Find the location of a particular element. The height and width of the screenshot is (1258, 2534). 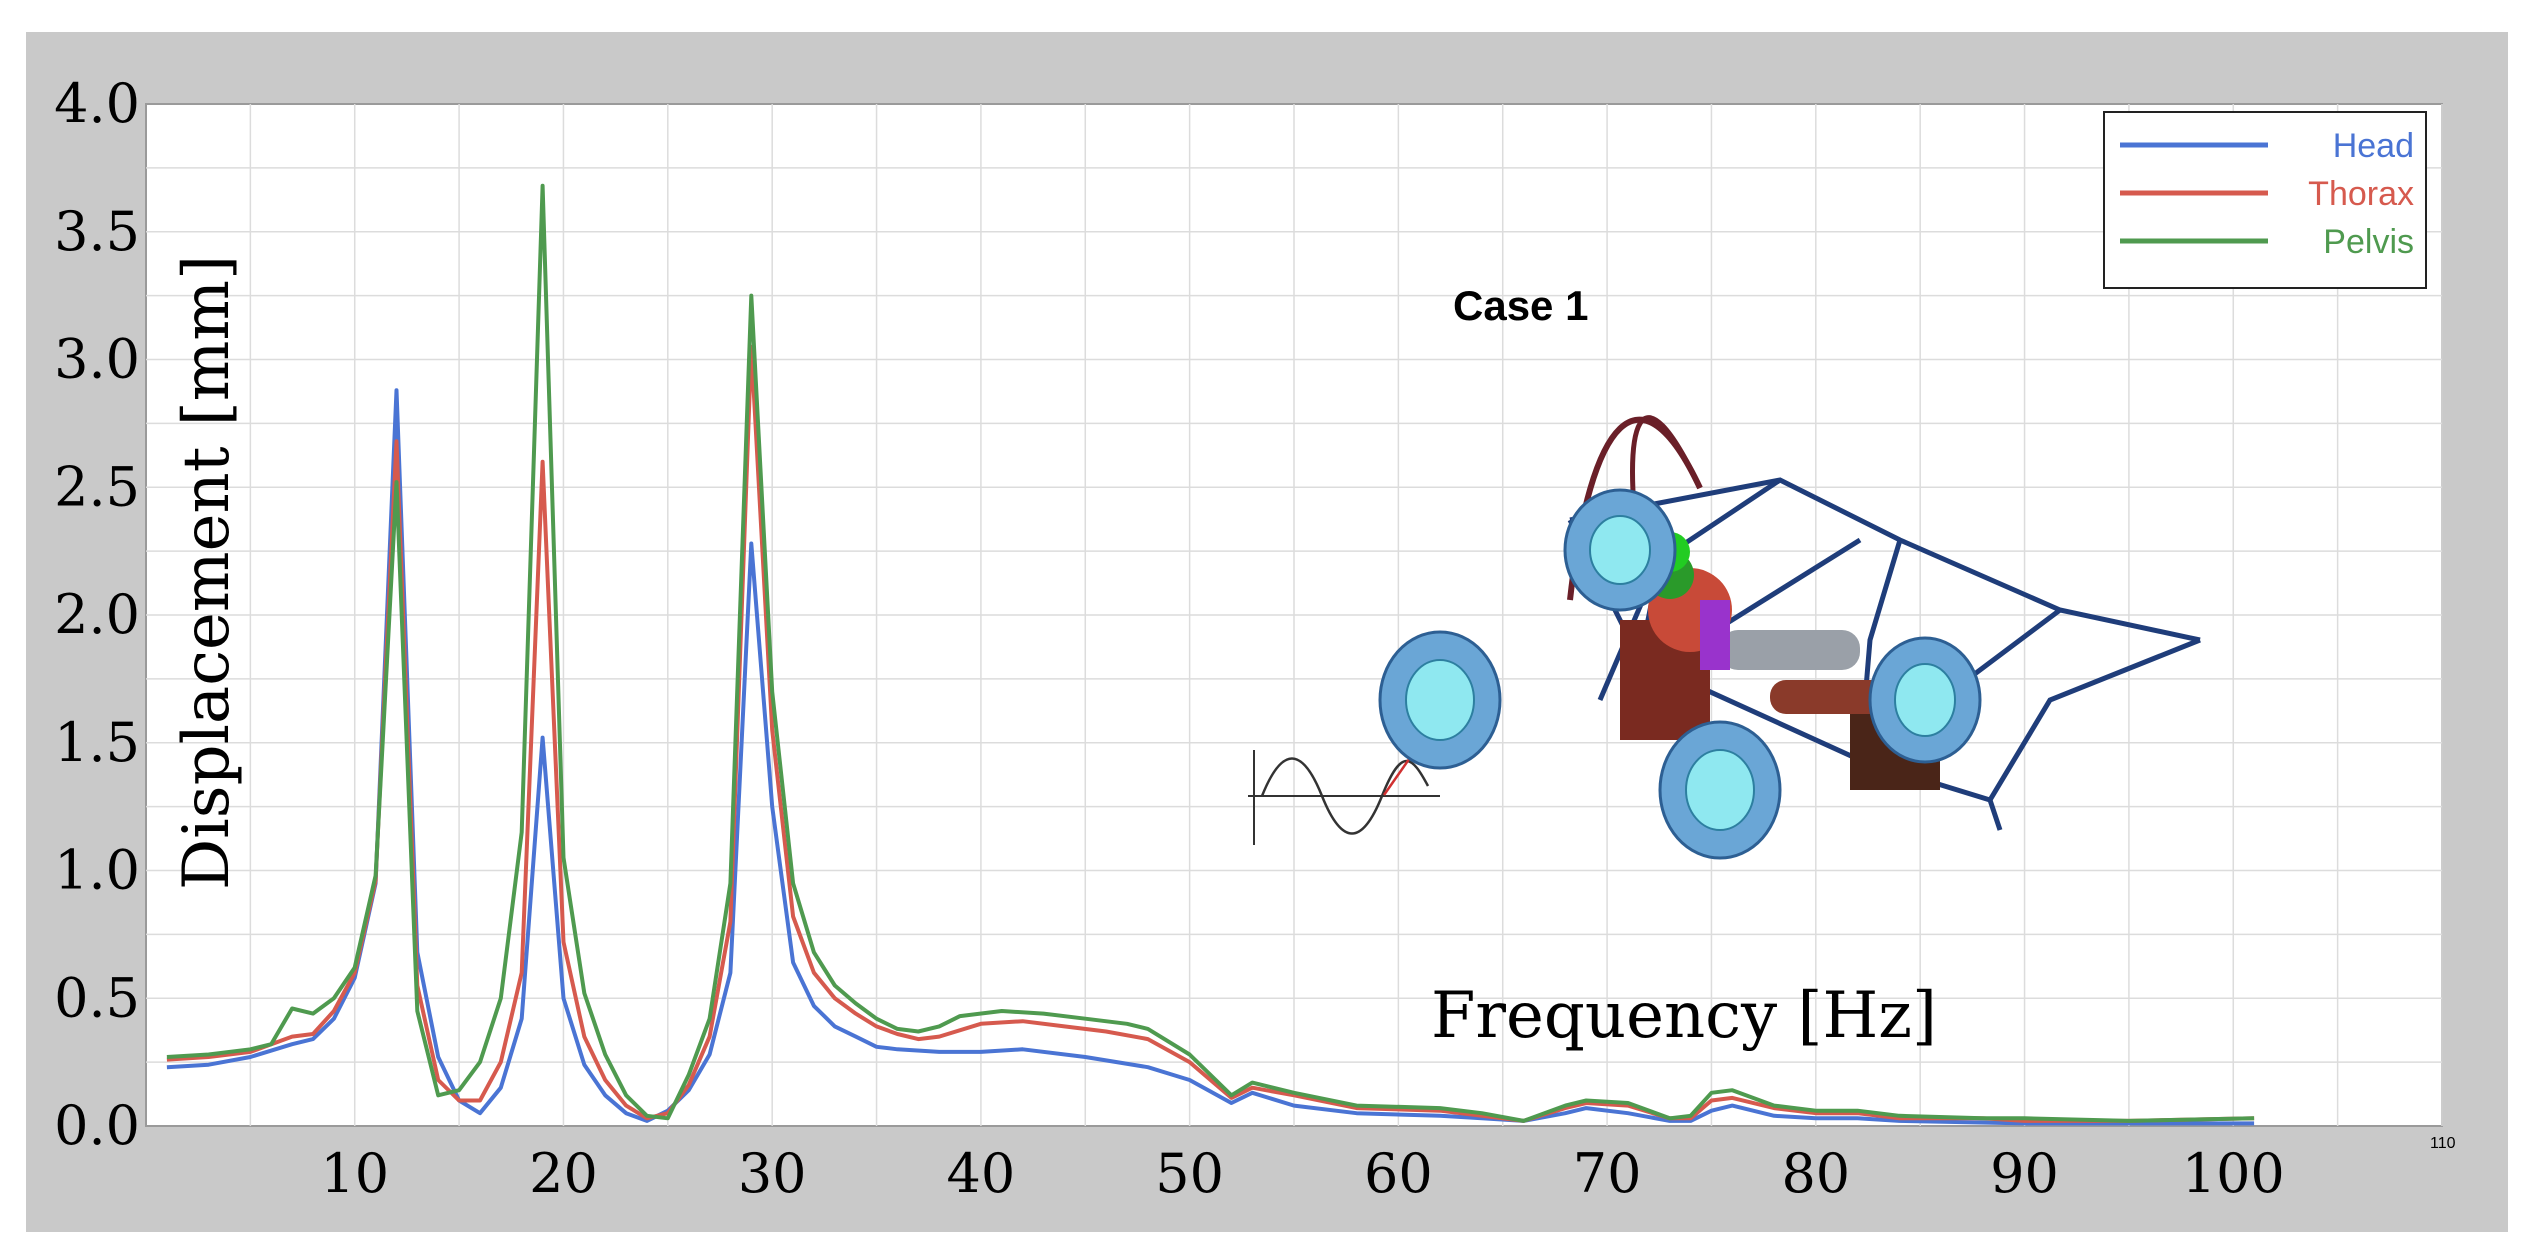

legend: Head Thorax Pelvis is located at coordinates (2265, 200).